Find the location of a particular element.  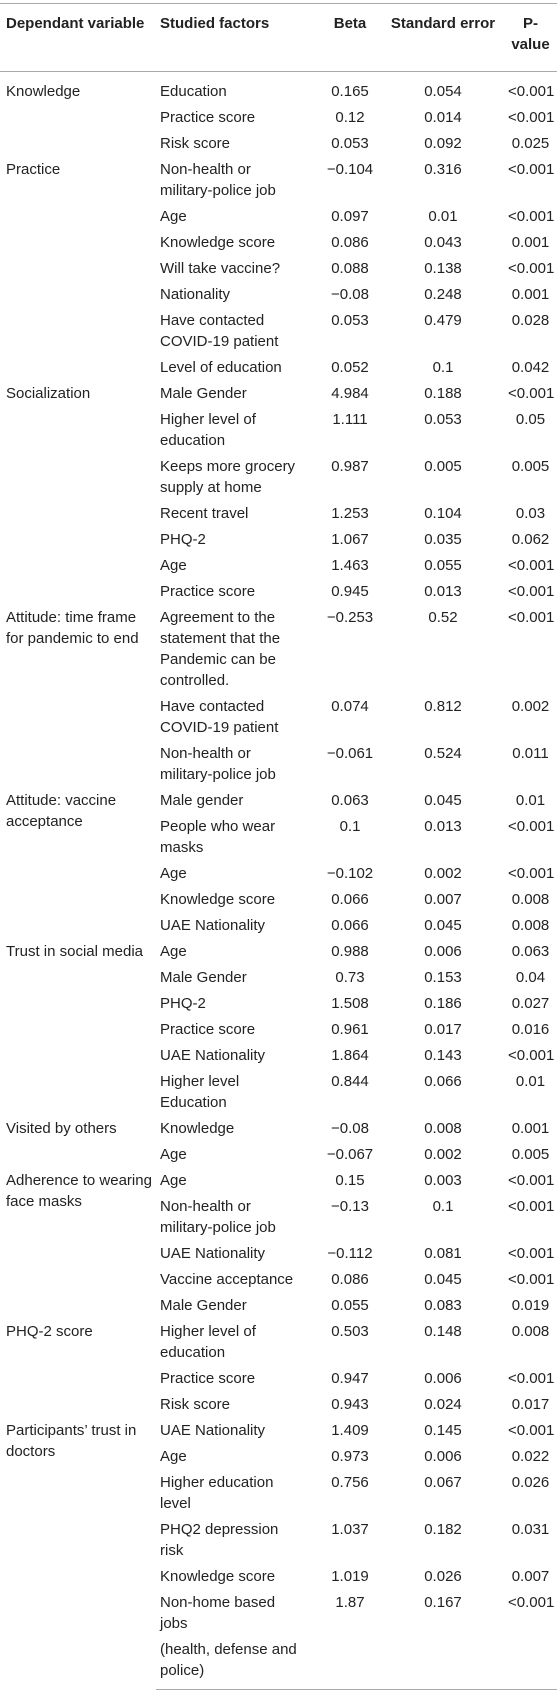

standard-error: 0.053 is located at coordinates (443, 419).